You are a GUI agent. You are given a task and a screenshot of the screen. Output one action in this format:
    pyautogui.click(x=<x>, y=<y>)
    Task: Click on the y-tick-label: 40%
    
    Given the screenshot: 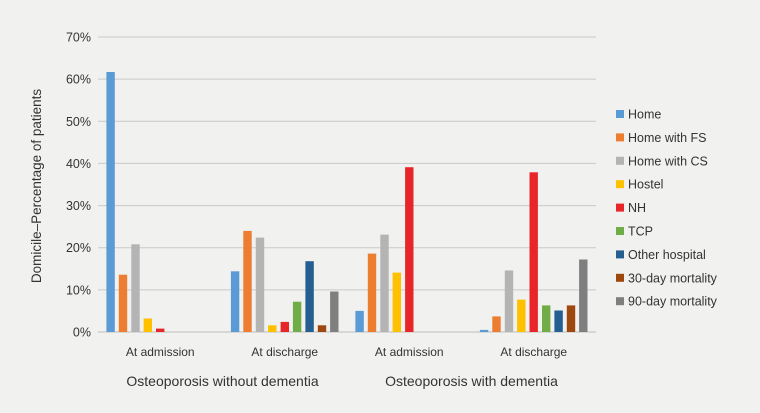 What is the action you would take?
    pyautogui.click(x=78, y=164)
    